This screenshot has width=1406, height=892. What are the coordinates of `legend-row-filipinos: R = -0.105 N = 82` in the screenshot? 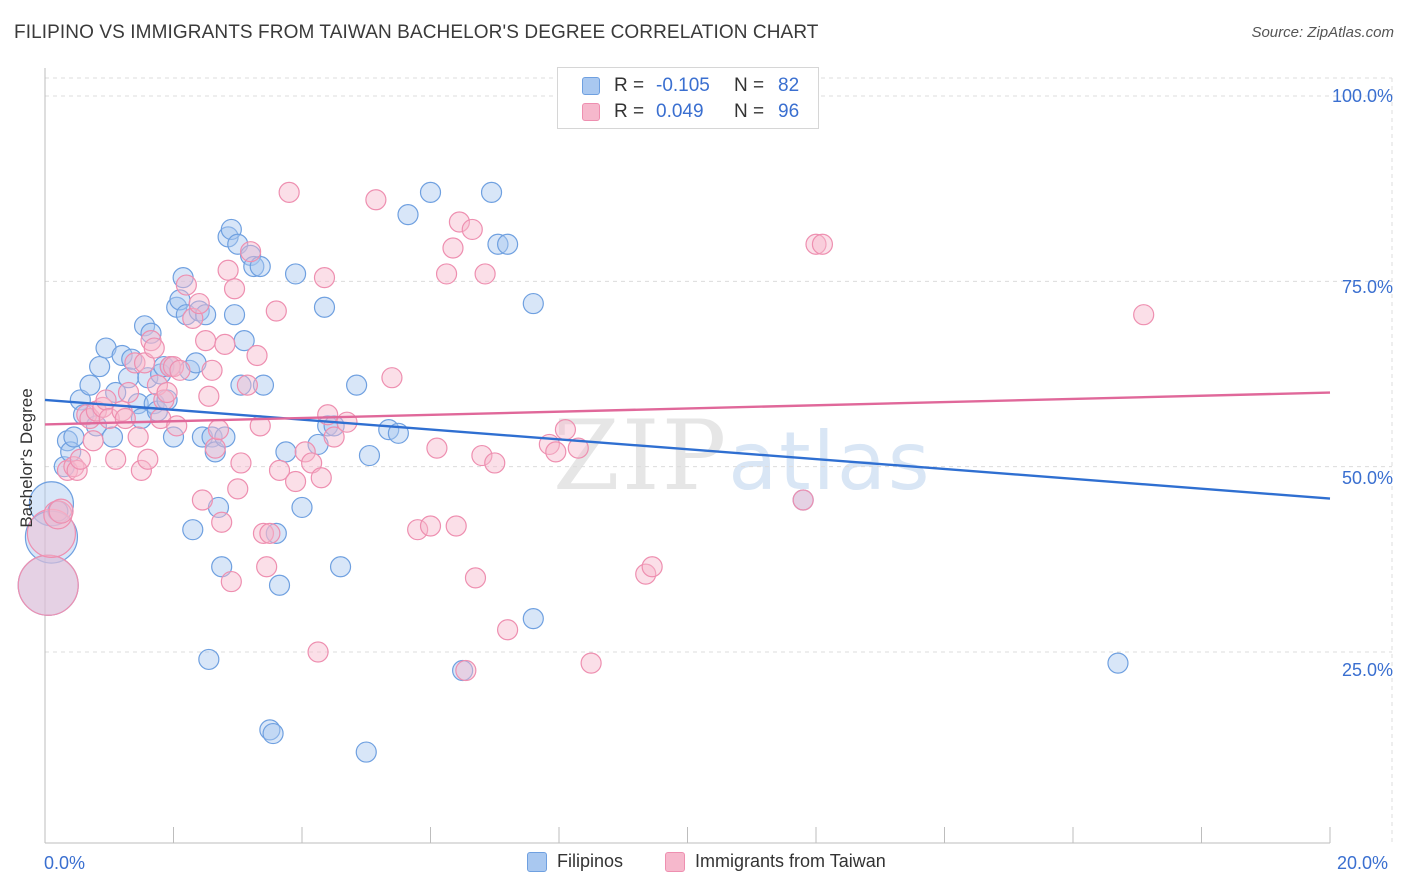 It's located at (690, 86).